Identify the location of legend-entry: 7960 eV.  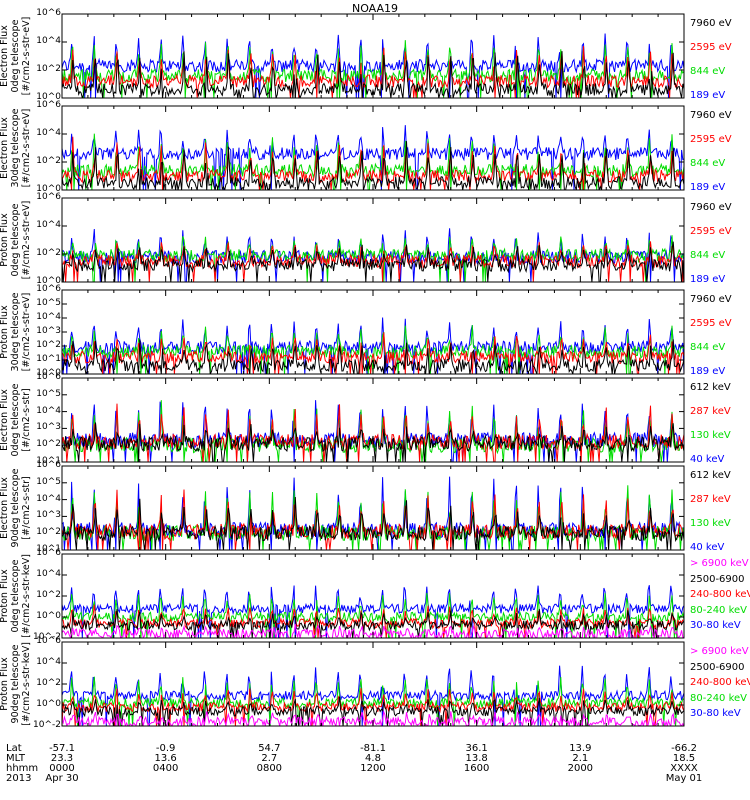
(711, 115).